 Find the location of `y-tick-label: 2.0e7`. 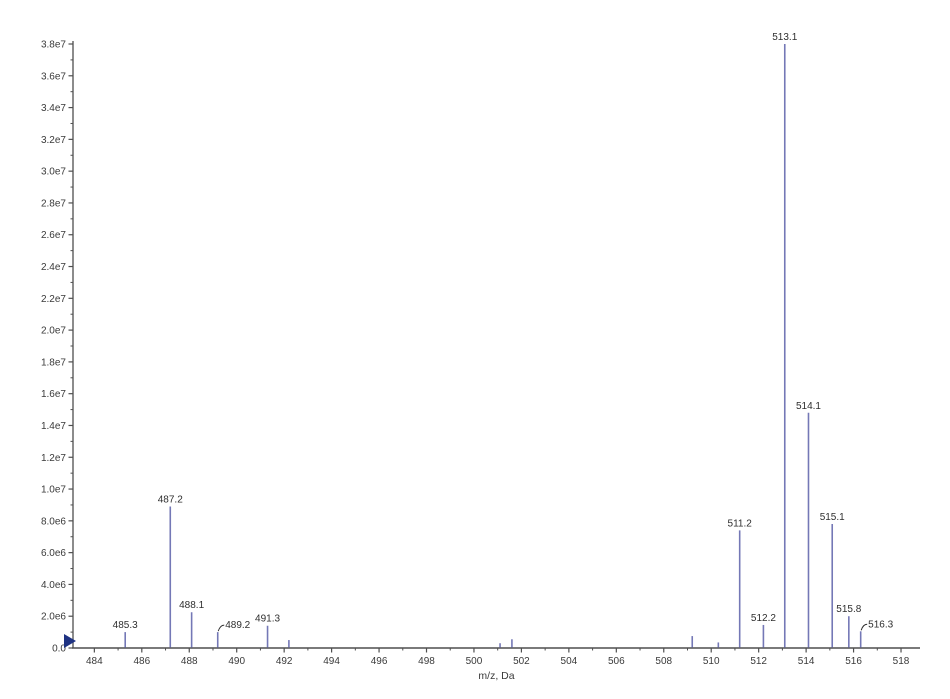

y-tick-label: 2.0e7 is located at coordinates (53, 331).